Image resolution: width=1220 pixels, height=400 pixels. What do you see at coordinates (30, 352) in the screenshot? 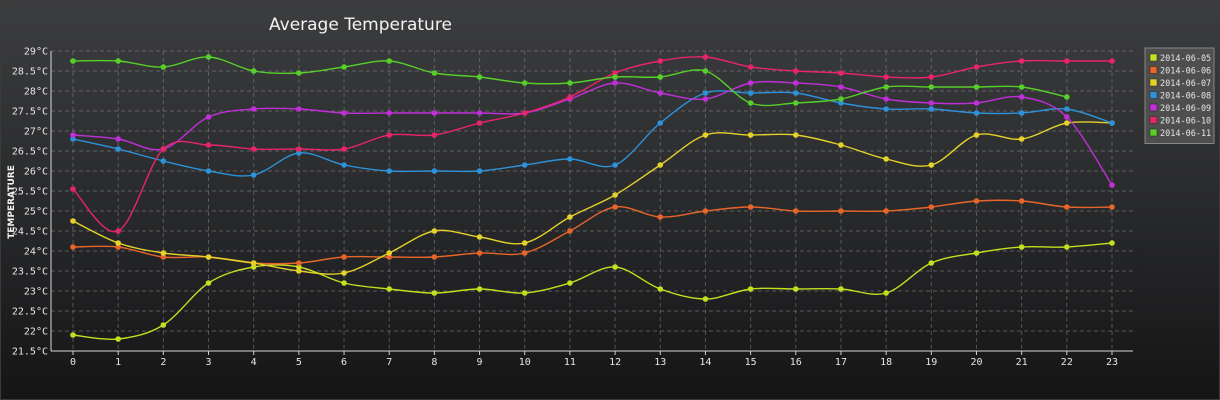
I see `y-tick-label: 21.5°C` at bounding box center [30, 352].